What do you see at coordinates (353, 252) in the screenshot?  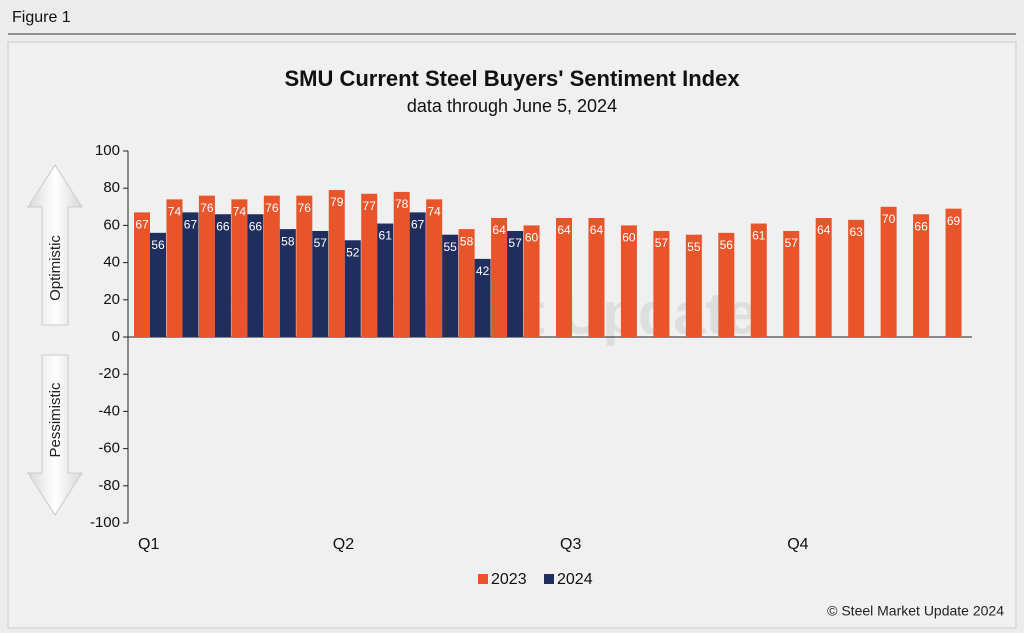 I see `value-label: 52` at bounding box center [353, 252].